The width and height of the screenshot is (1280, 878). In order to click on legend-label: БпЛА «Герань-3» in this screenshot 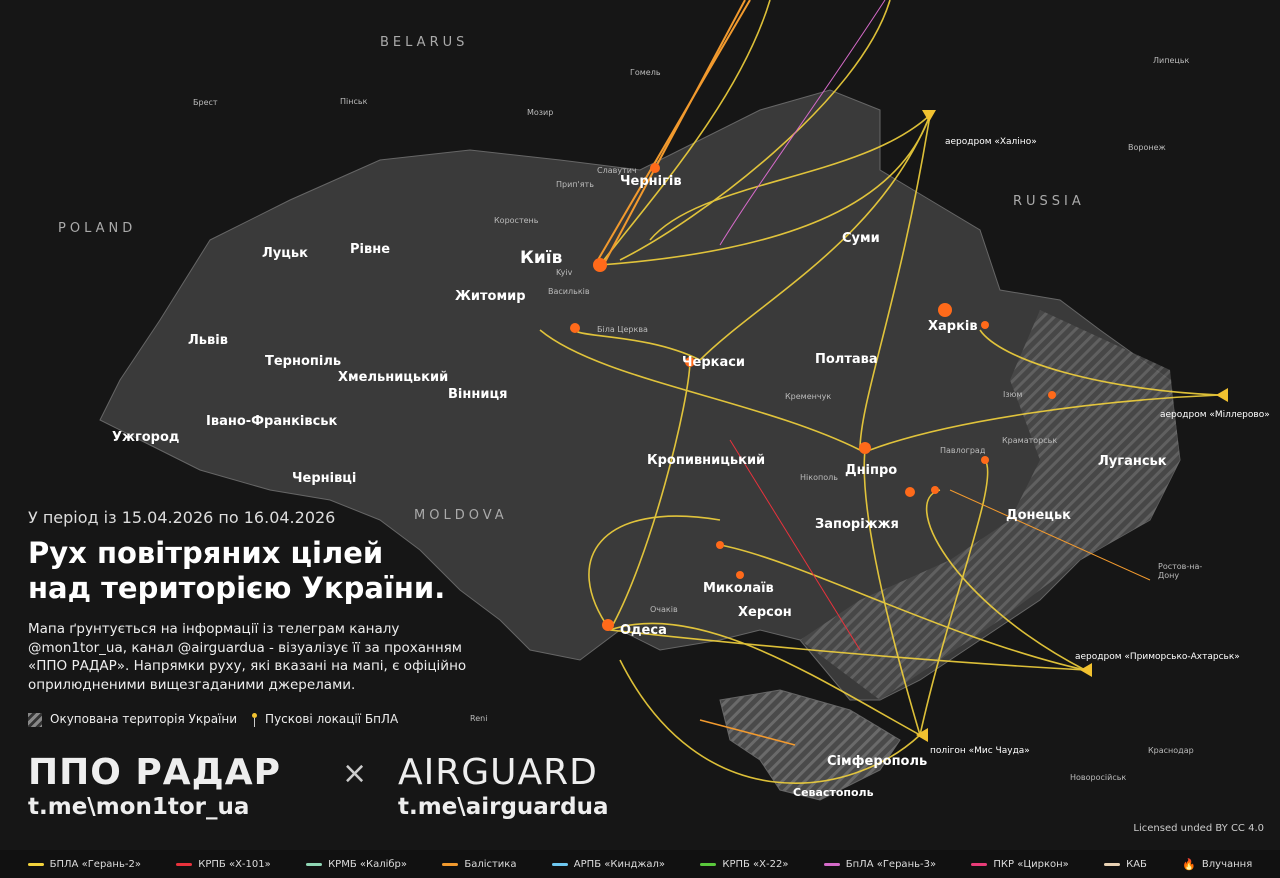, I will do `click(891, 864)`.